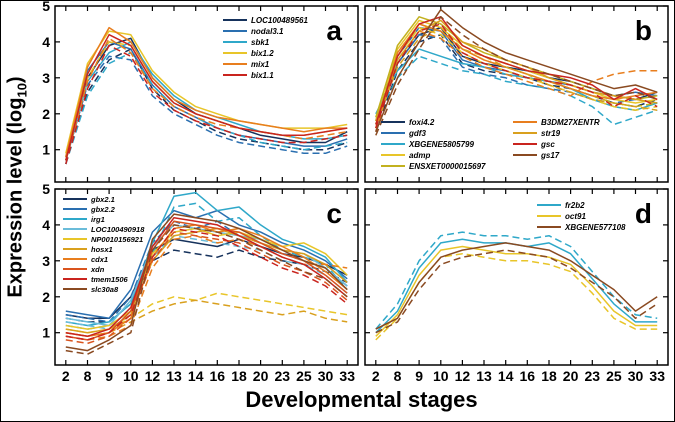 The image size is (675, 422). I want to click on legend-label: B3DM27XENTR, so click(570, 122).